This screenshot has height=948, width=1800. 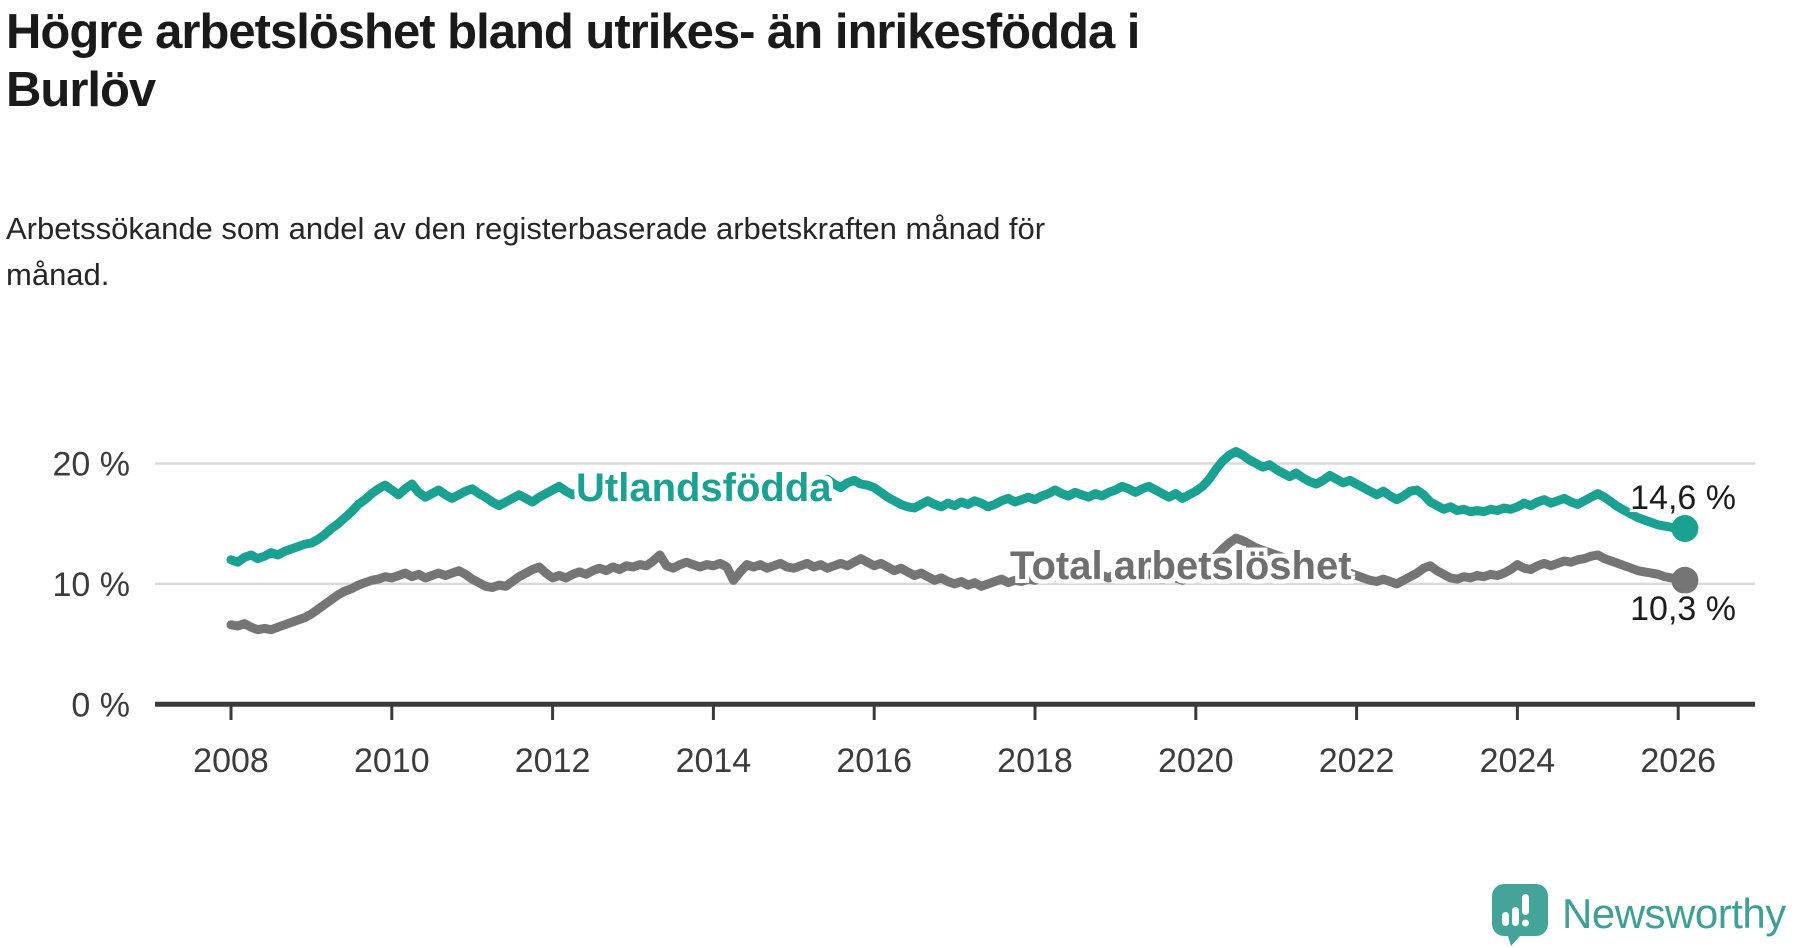 What do you see at coordinates (1674, 913) in the screenshot?
I see `newsworthy-logo-text: Newsworthy` at bounding box center [1674, 913].